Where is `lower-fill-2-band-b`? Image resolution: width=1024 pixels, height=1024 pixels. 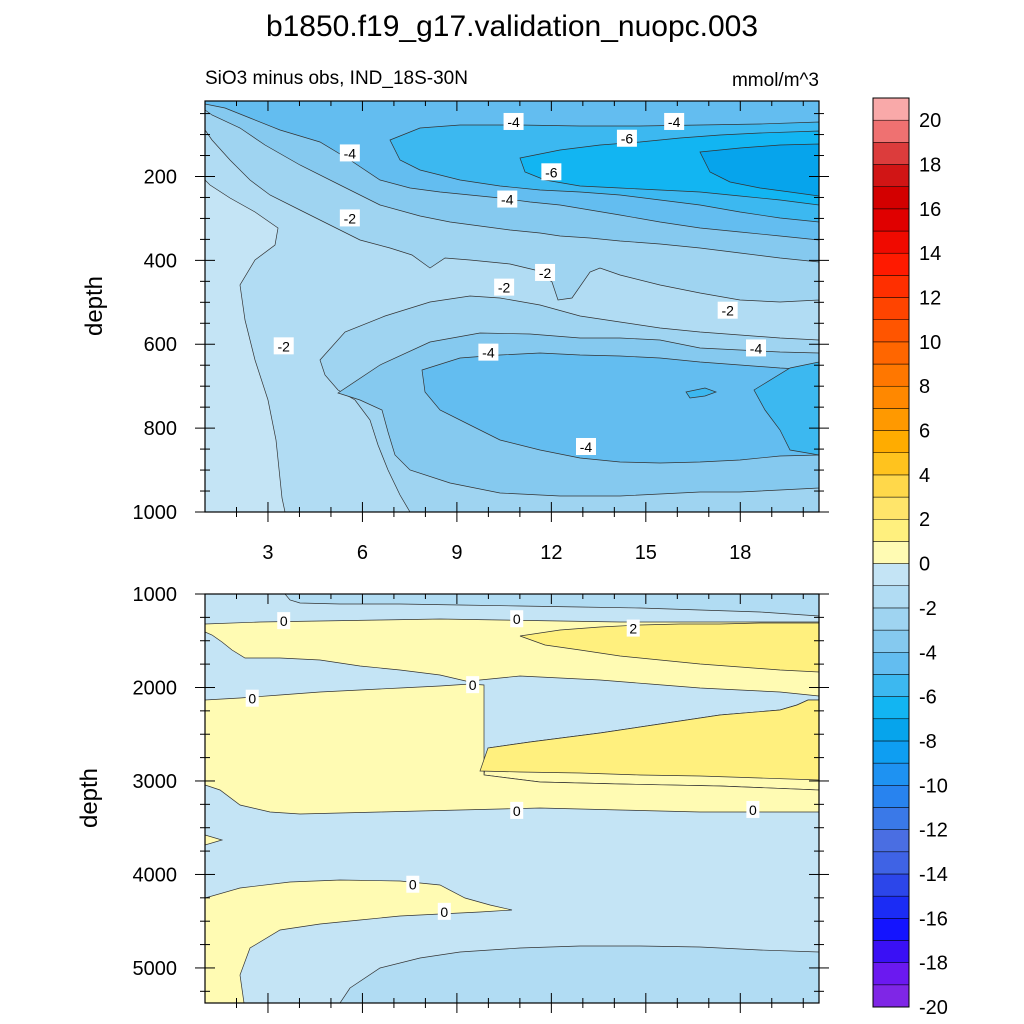
lower-fill-2-band-b is located at coordinates (649, 740).